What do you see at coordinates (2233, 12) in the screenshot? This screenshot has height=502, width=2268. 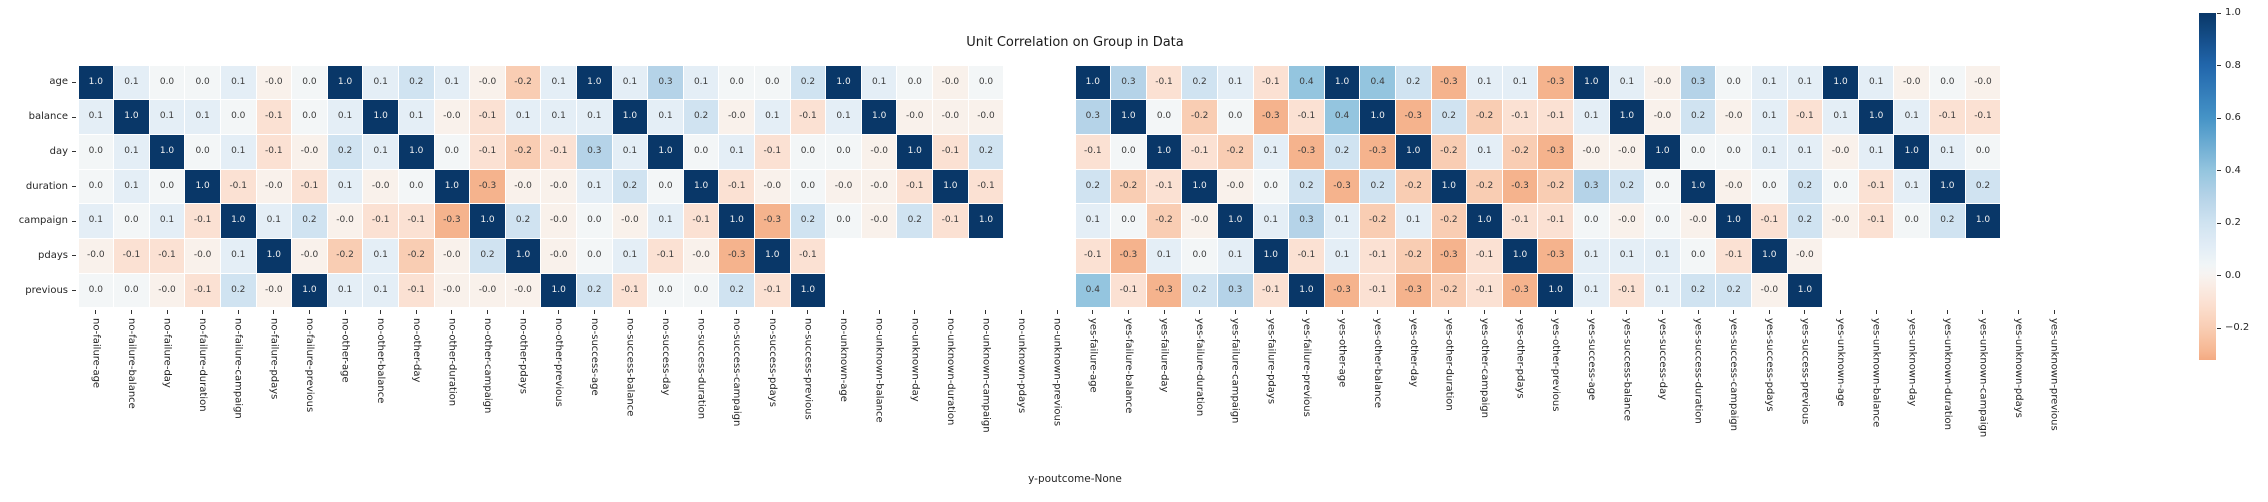 I see `colorbar-tick-label: 1.0` at bounding box center [2233, 12].